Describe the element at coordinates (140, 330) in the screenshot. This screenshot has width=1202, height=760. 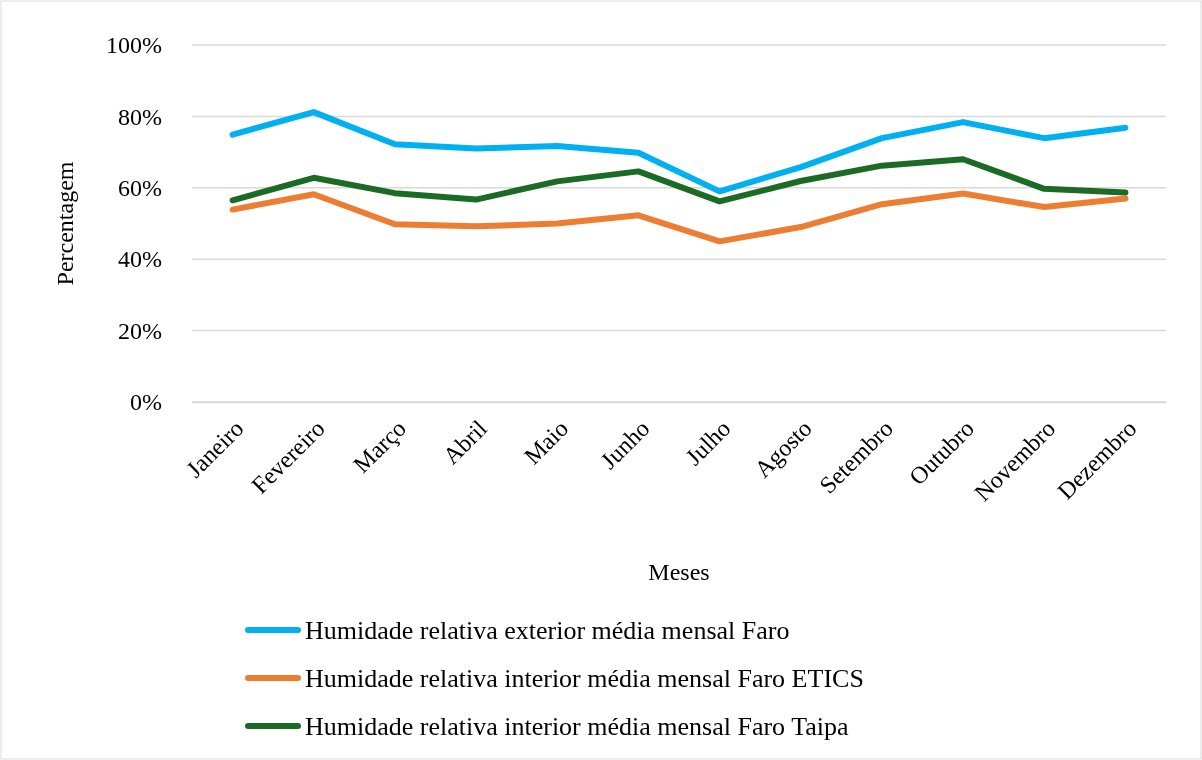
I see `y-tick-label: 20%` at that location.